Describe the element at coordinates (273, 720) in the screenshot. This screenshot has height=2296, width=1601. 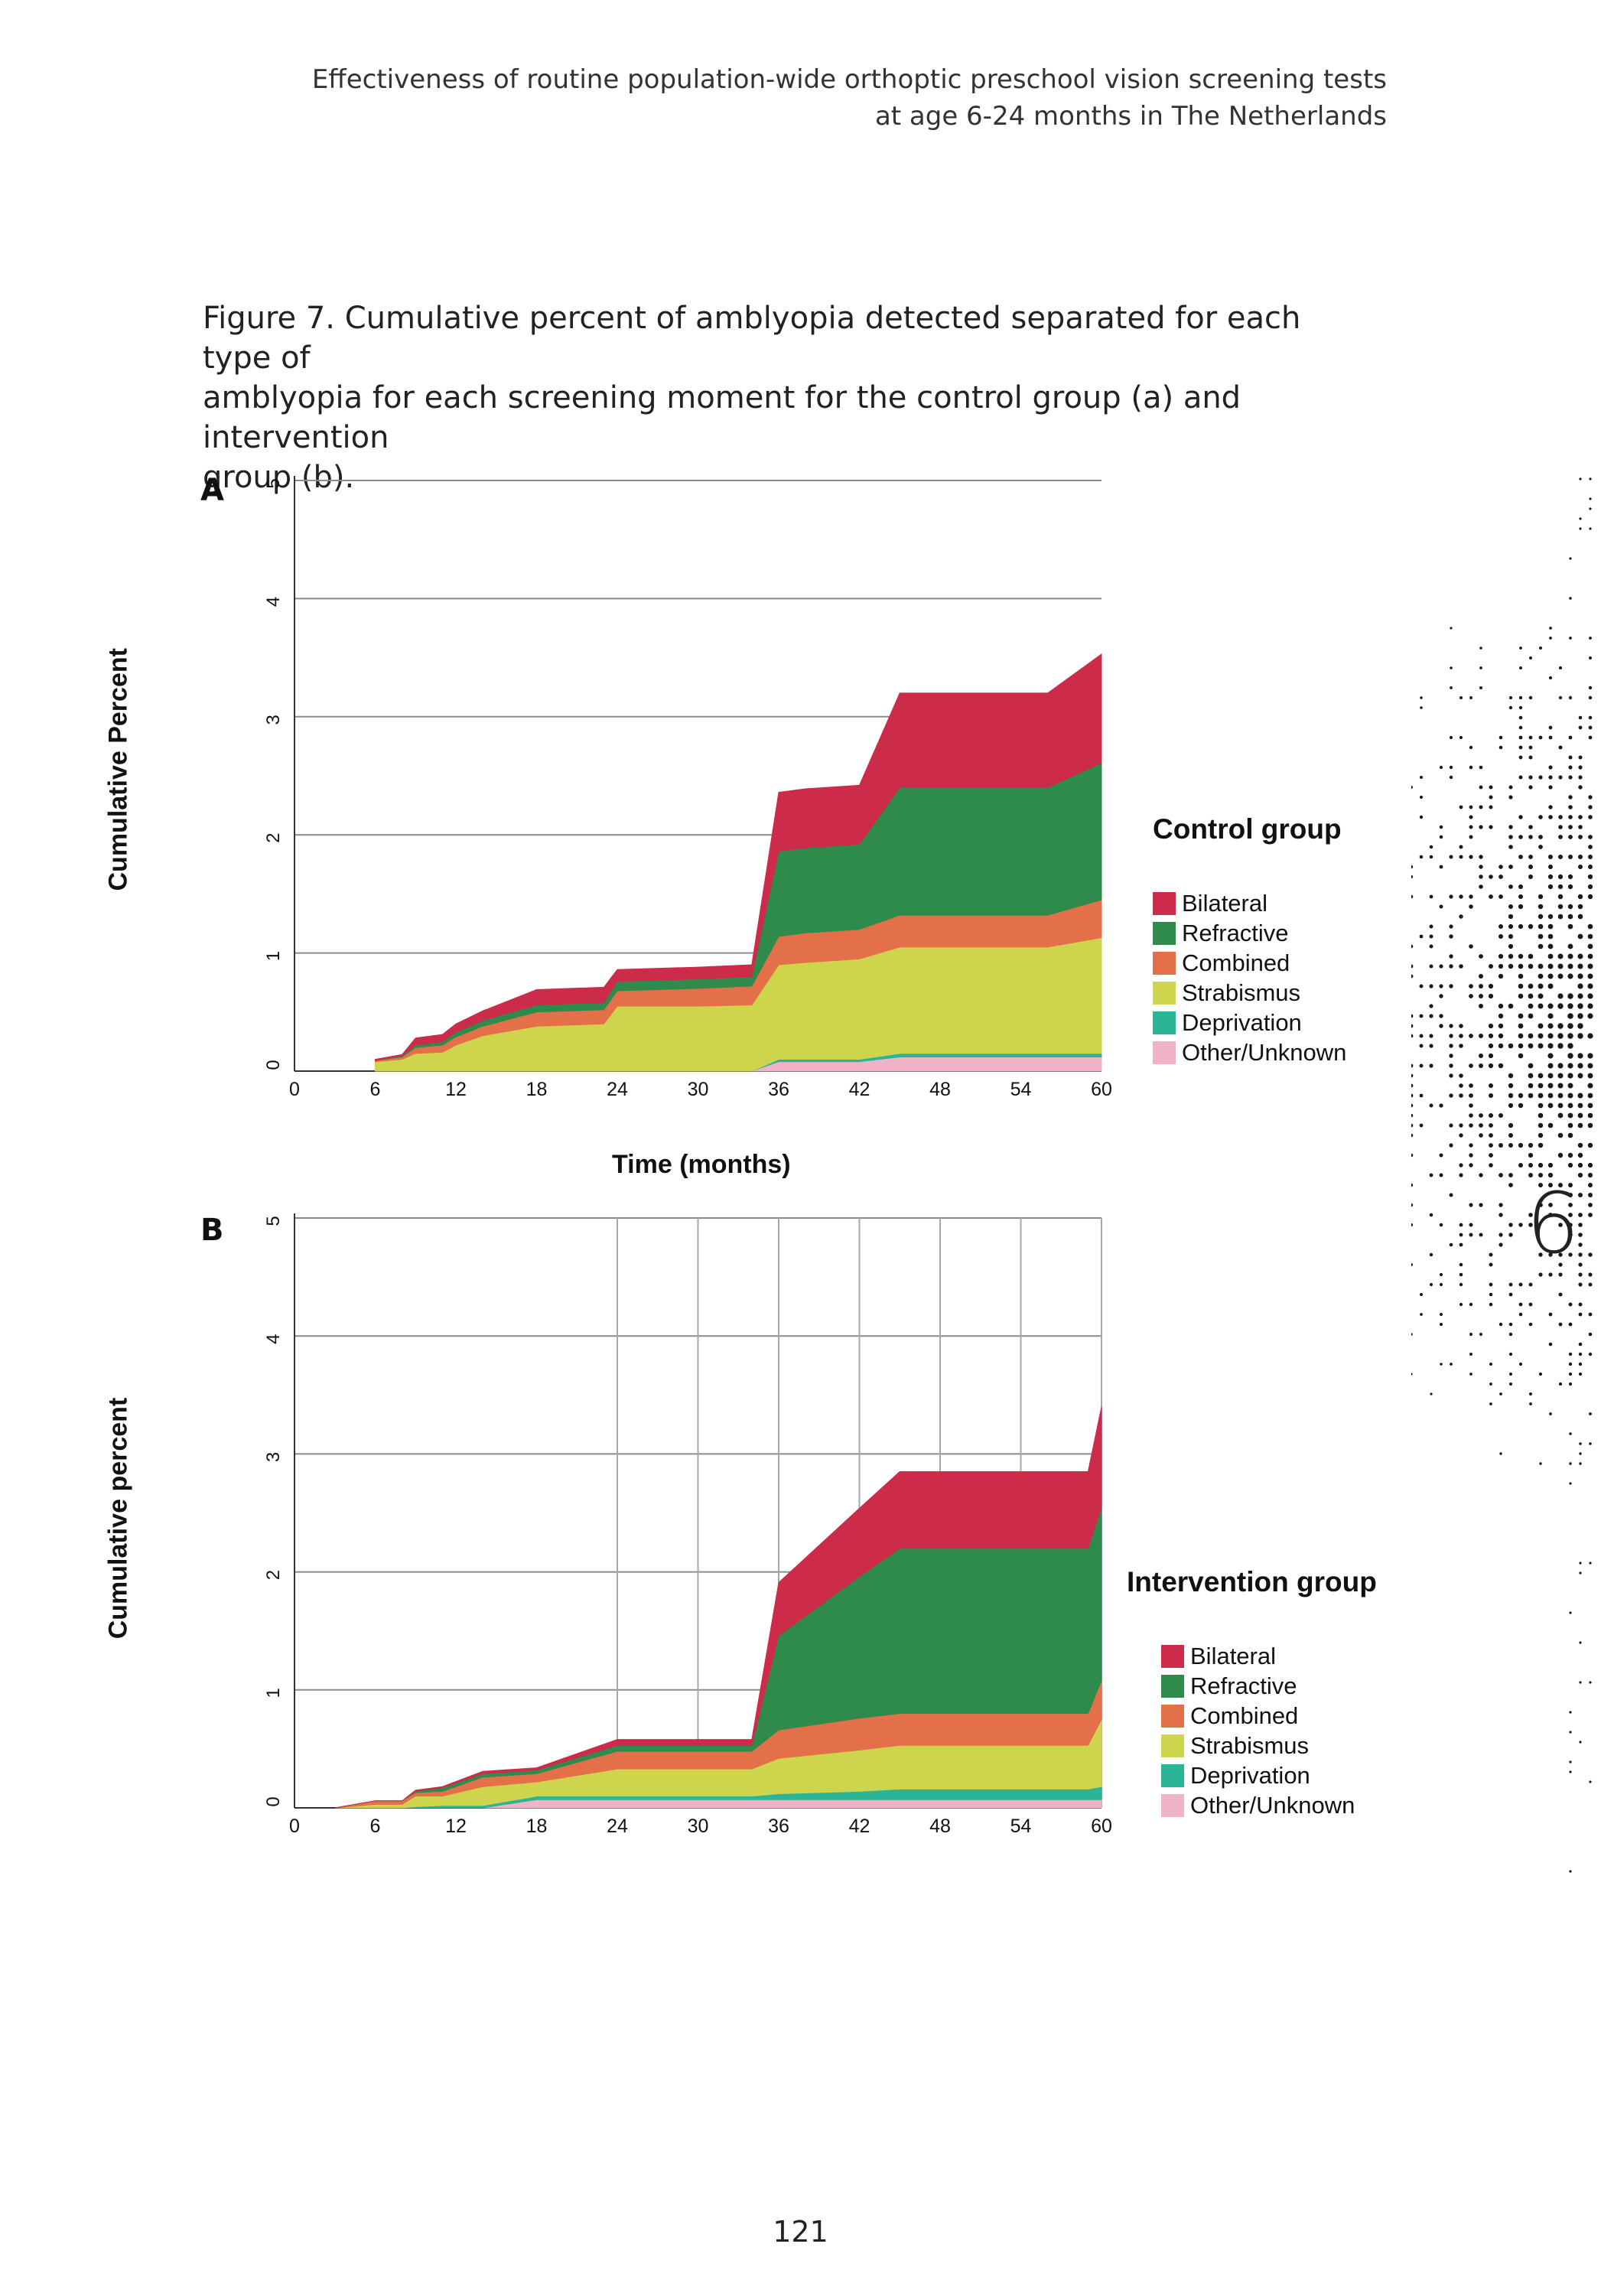
I see `panel-a-ytick-label: 3` at that location.